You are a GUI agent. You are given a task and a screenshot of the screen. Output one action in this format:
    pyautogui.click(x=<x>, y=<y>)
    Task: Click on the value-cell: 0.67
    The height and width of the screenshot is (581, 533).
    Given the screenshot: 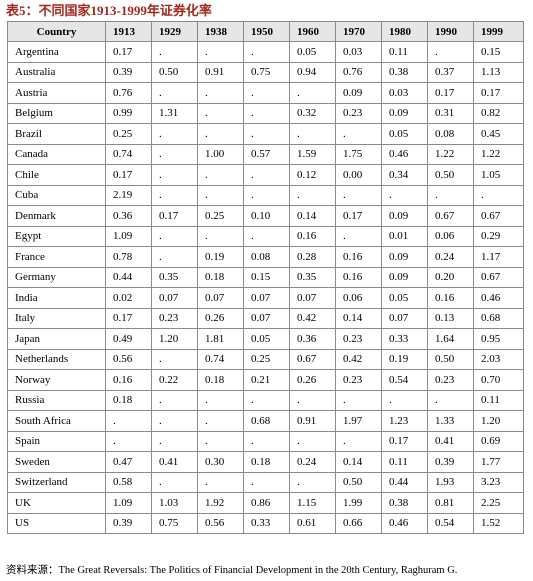 What is the action you would take?
    pyautogui.click(x=498, y=277)
    